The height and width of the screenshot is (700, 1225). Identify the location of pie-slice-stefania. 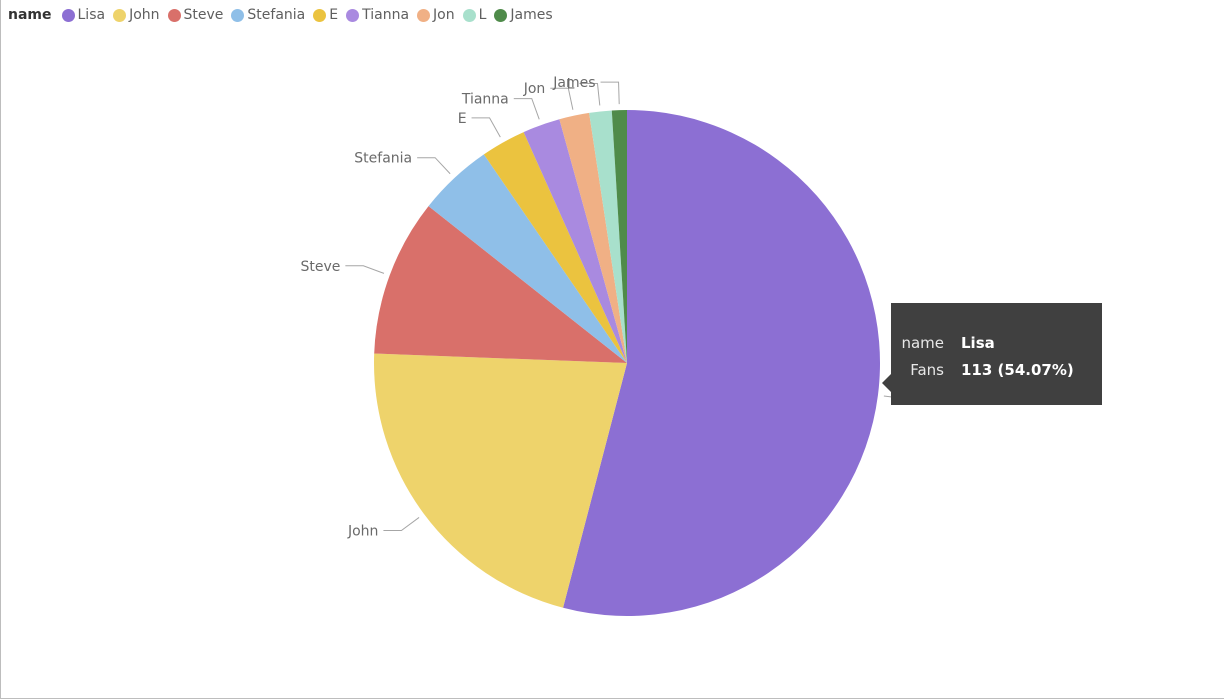
(527, 258).